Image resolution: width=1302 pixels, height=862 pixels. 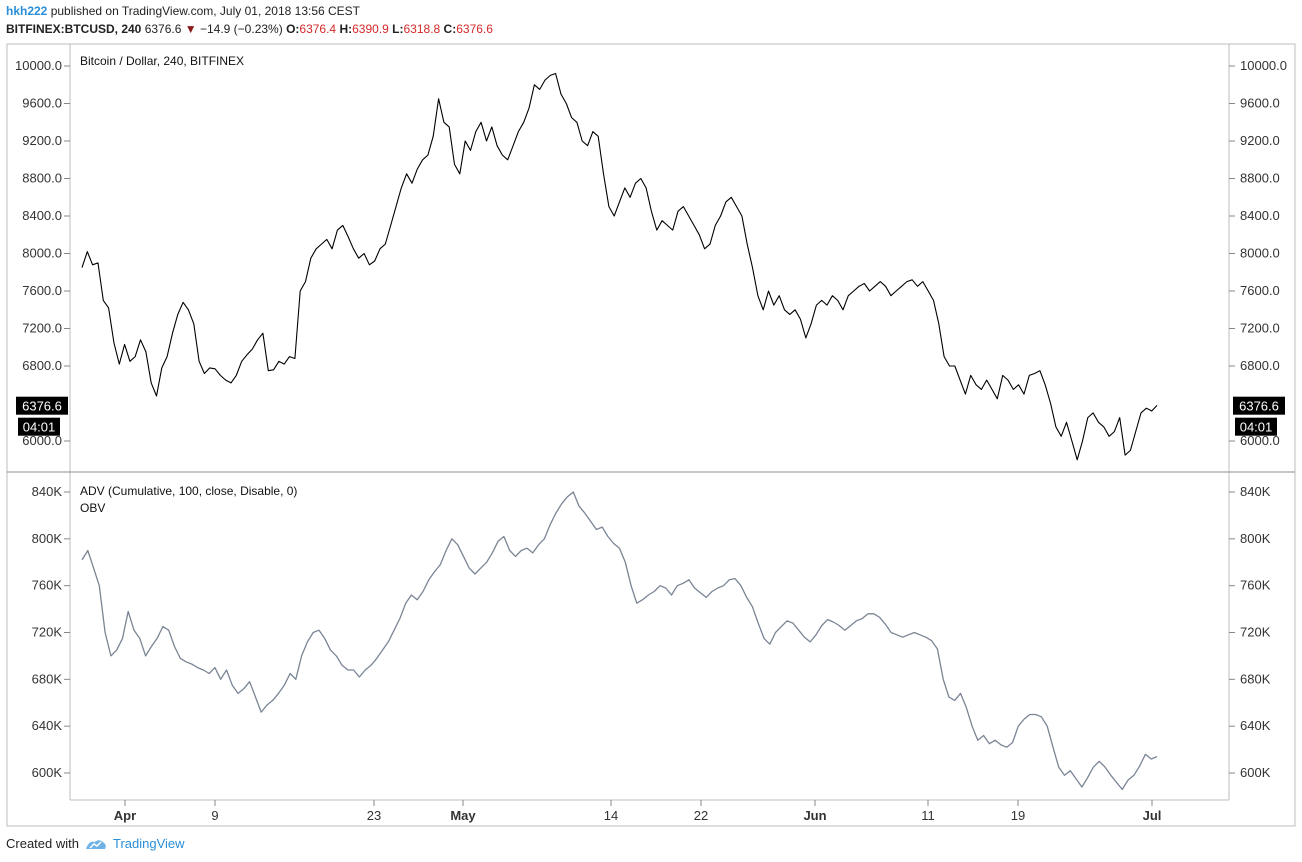 I want to click on x-tick-label: Jul, so click(x=1152, y=815).